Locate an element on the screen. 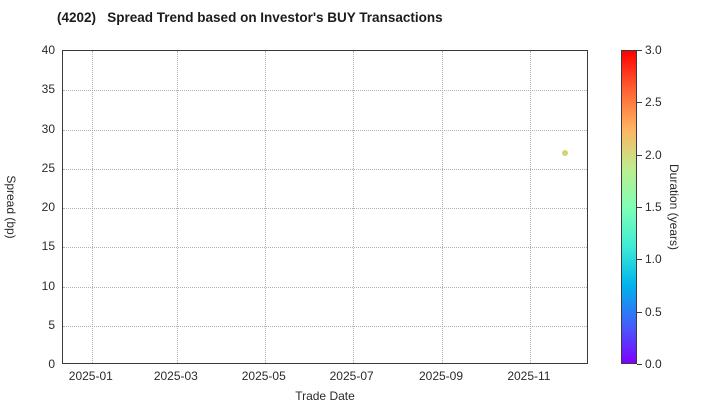  x-tick-label: 2025-05 is located at coordinates (263, 376).